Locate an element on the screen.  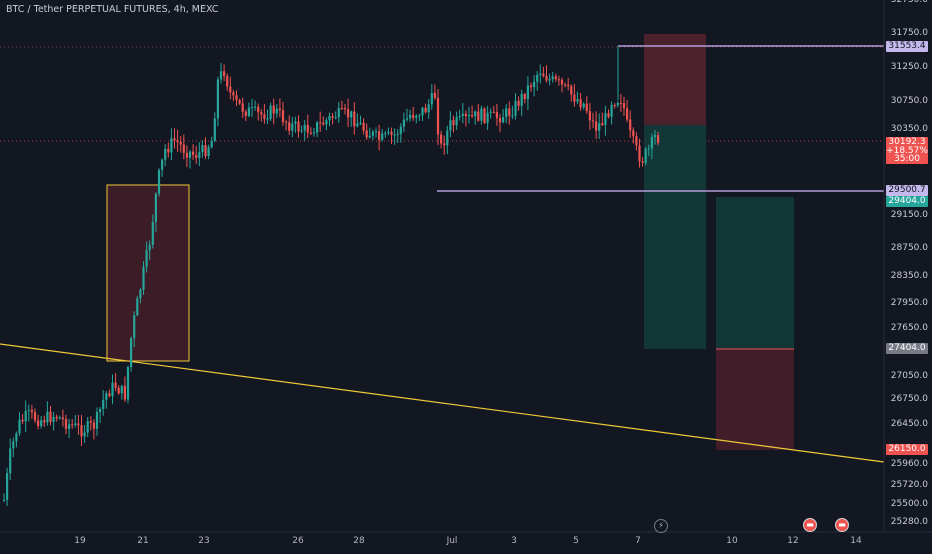
price-tick-label: 27650.0 is located at coordinates (909, 328).